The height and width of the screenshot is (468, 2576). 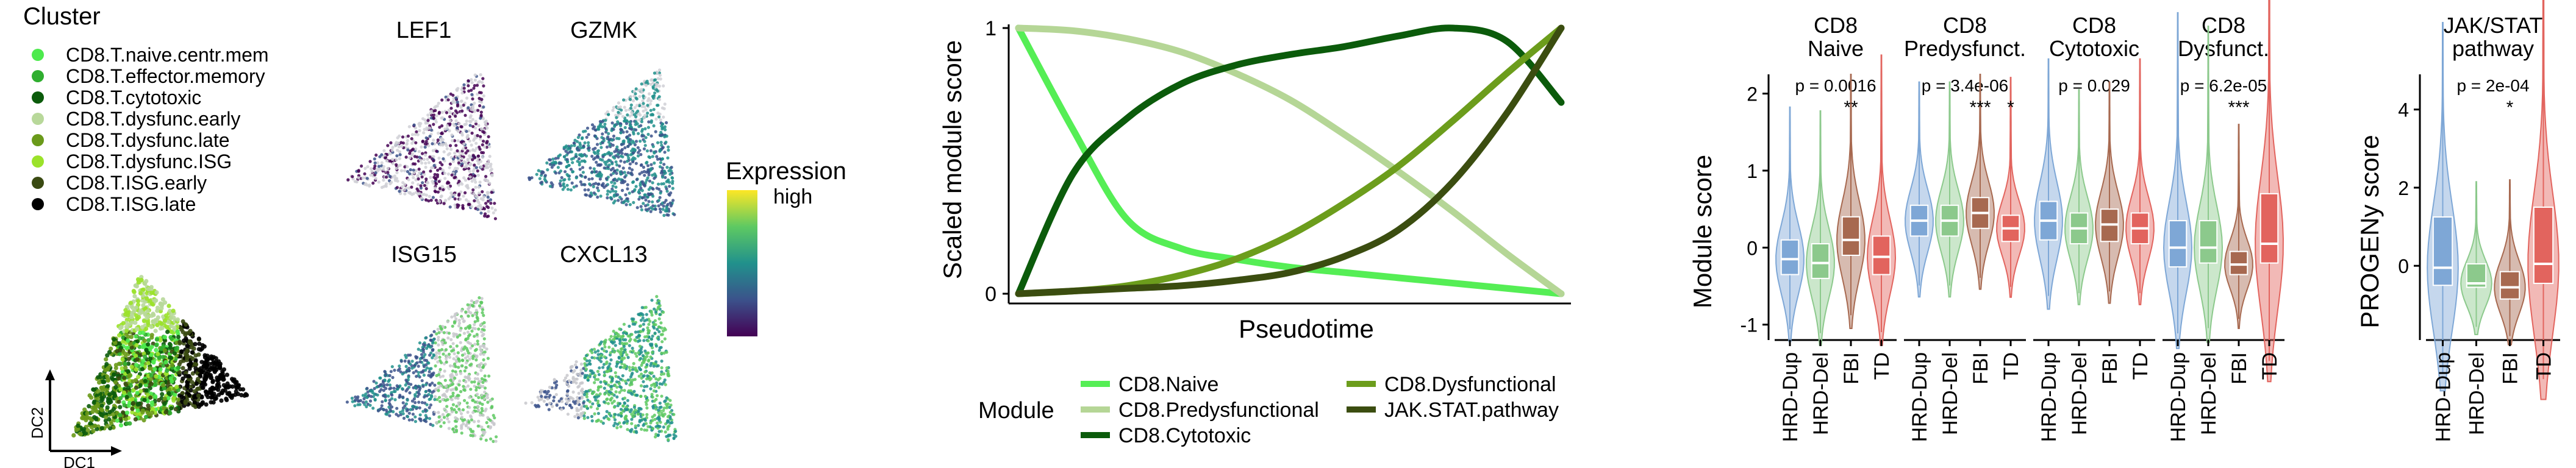 I want to click on facet-title: Naive, so click(x=1836, y=48).